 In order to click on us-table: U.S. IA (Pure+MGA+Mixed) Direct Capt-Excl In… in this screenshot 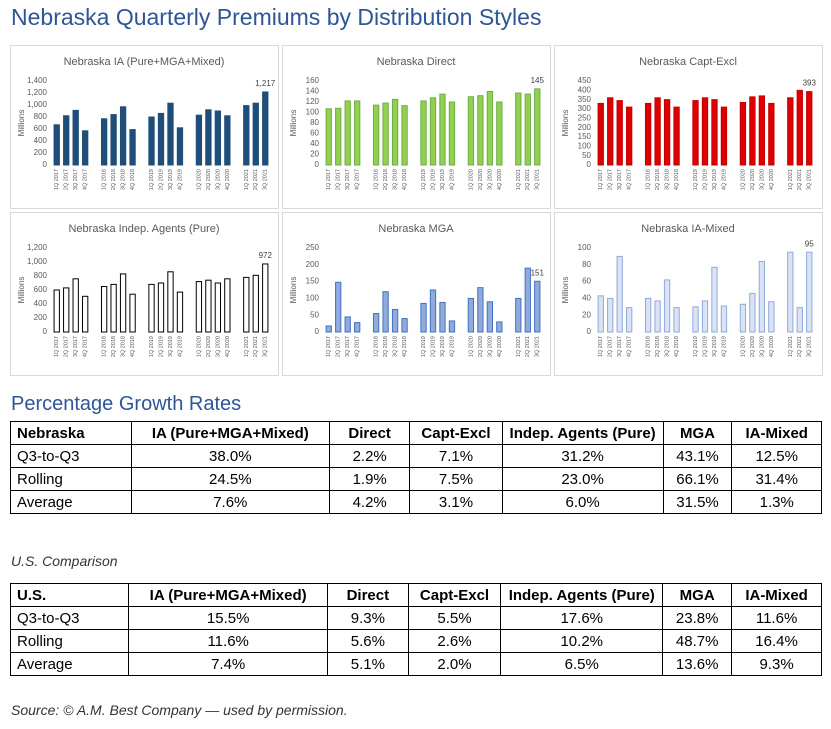, I will do `click(415, 629)`.